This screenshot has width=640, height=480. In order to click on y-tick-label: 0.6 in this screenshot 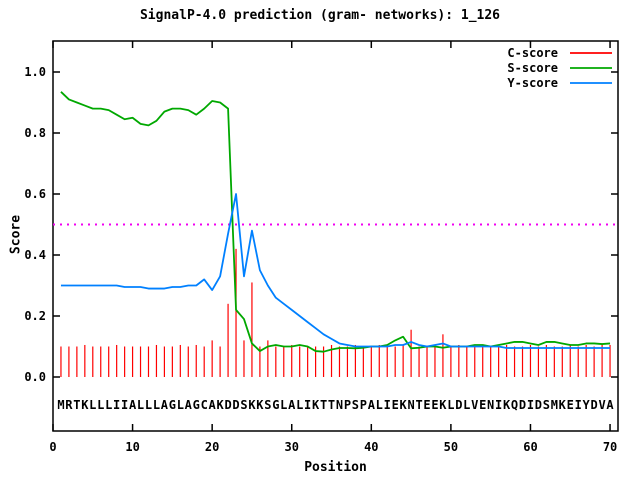, I will do `click(35, 194)`.